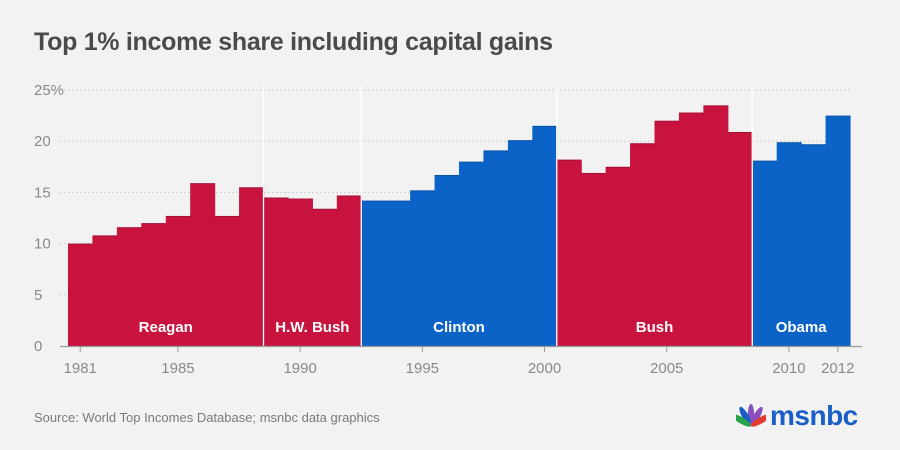 This screenshot has width=900, height=450. What do you see at coordinates (814, 415) in the screenshot?
I see `logo-text: msnbc` at bounding box center [814, 415].